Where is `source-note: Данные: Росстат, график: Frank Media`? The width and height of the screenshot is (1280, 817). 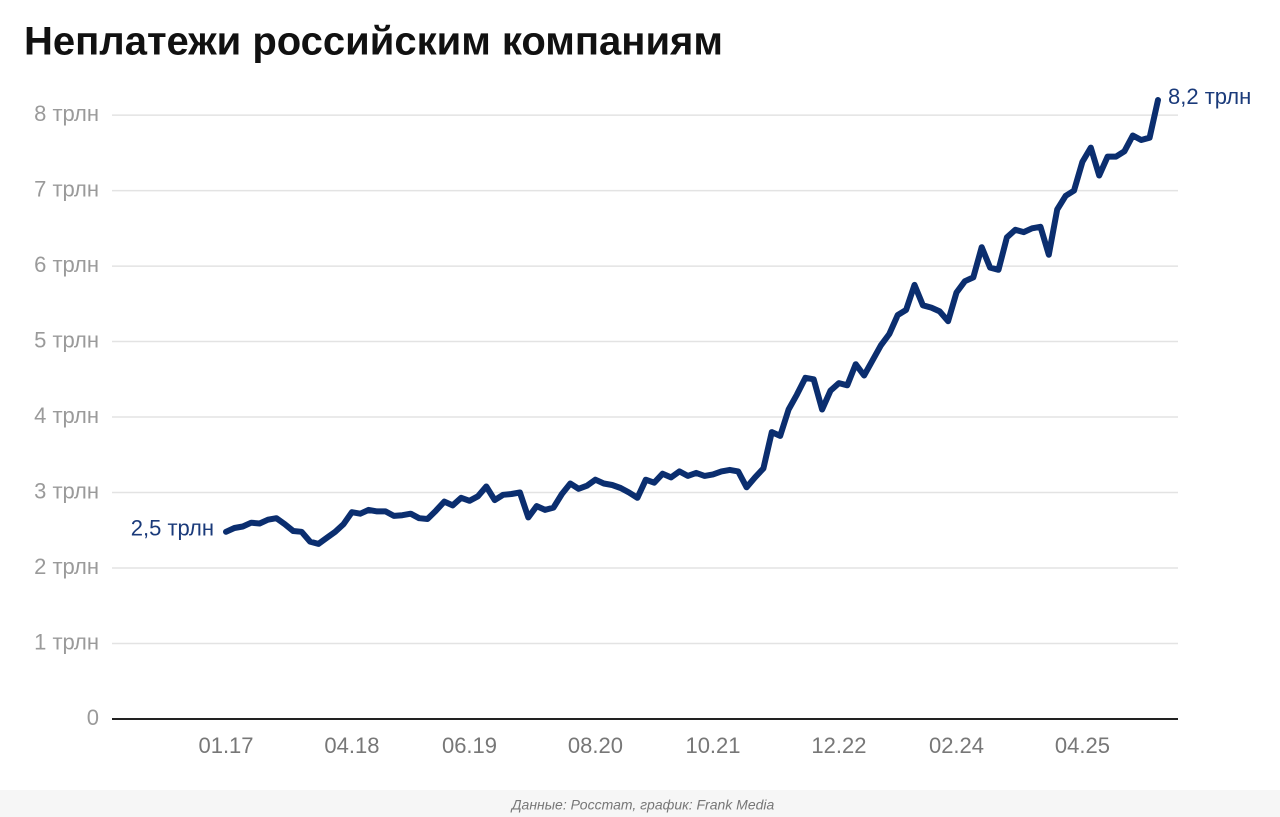 source-note: Данные: Росстат, график: Frank Media is located at coordinates (642, 805).